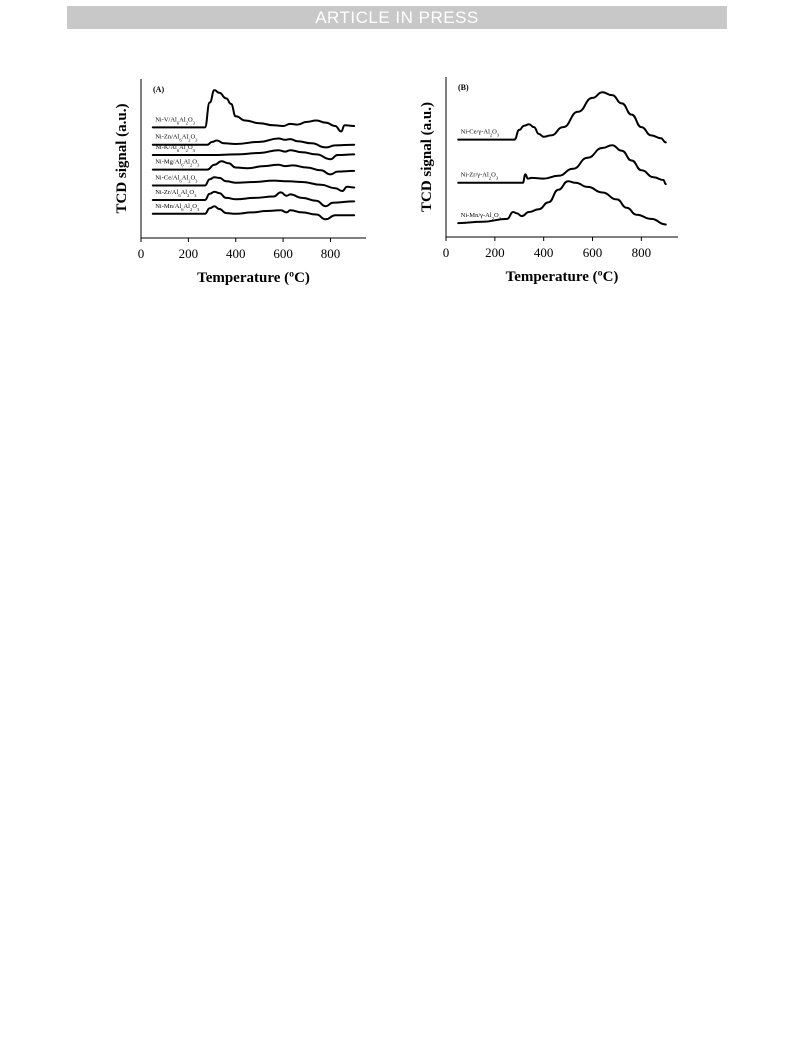 This screenshot has width=793, height=1057. Describe the element at coordinates (562, 203) in the screenshot. I see `series-line-ni-mn-al2o3` at that location.